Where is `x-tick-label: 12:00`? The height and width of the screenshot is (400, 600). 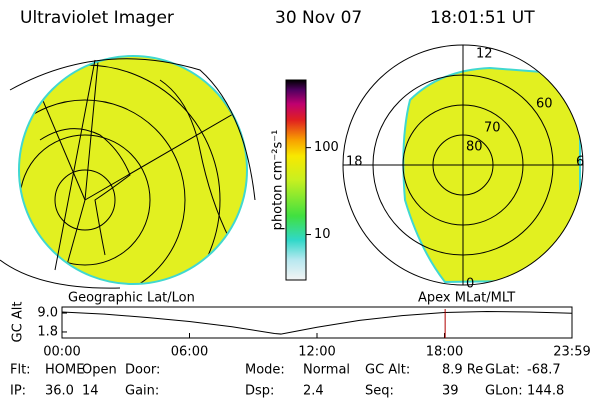 x-tick-label: 12:00 is located at coordinates (316, 352).